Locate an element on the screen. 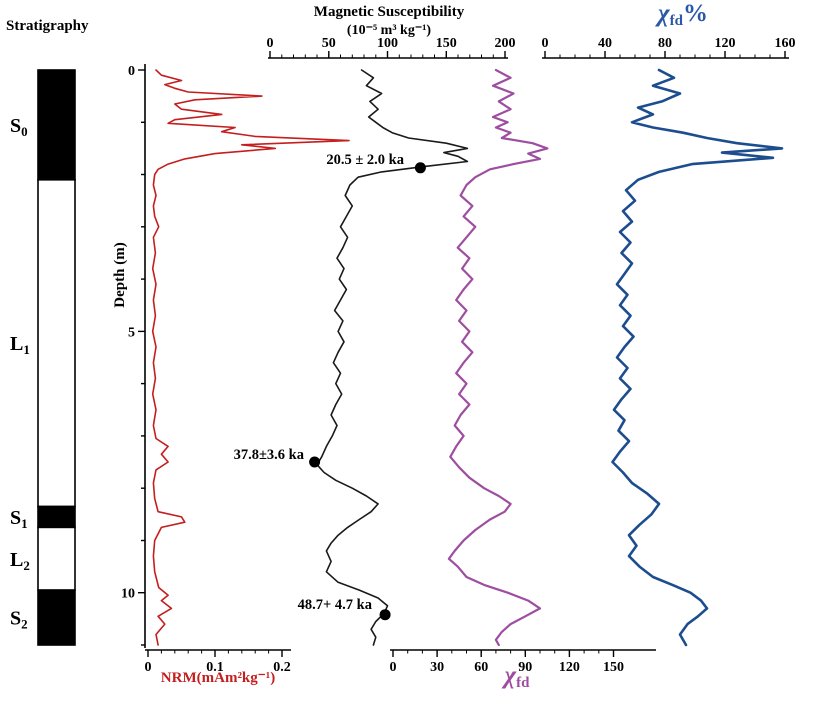 This screenshot has width=816, height=702. strat-unit-S0 is located at coordinates (56, 125).